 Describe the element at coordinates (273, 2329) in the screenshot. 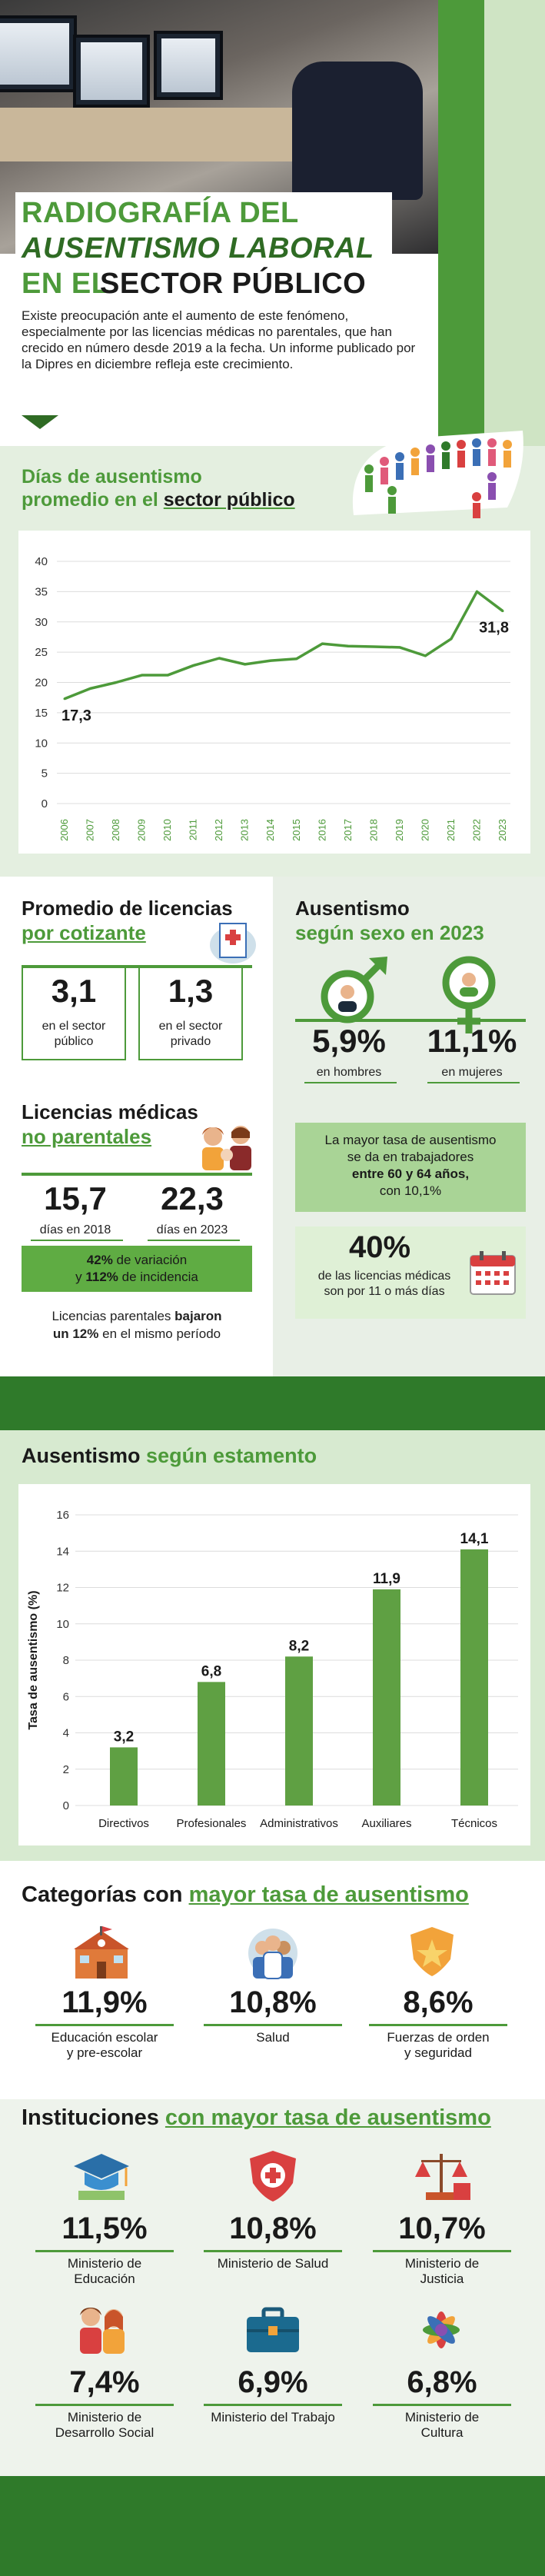

I see `briefcase-icon` at that location.